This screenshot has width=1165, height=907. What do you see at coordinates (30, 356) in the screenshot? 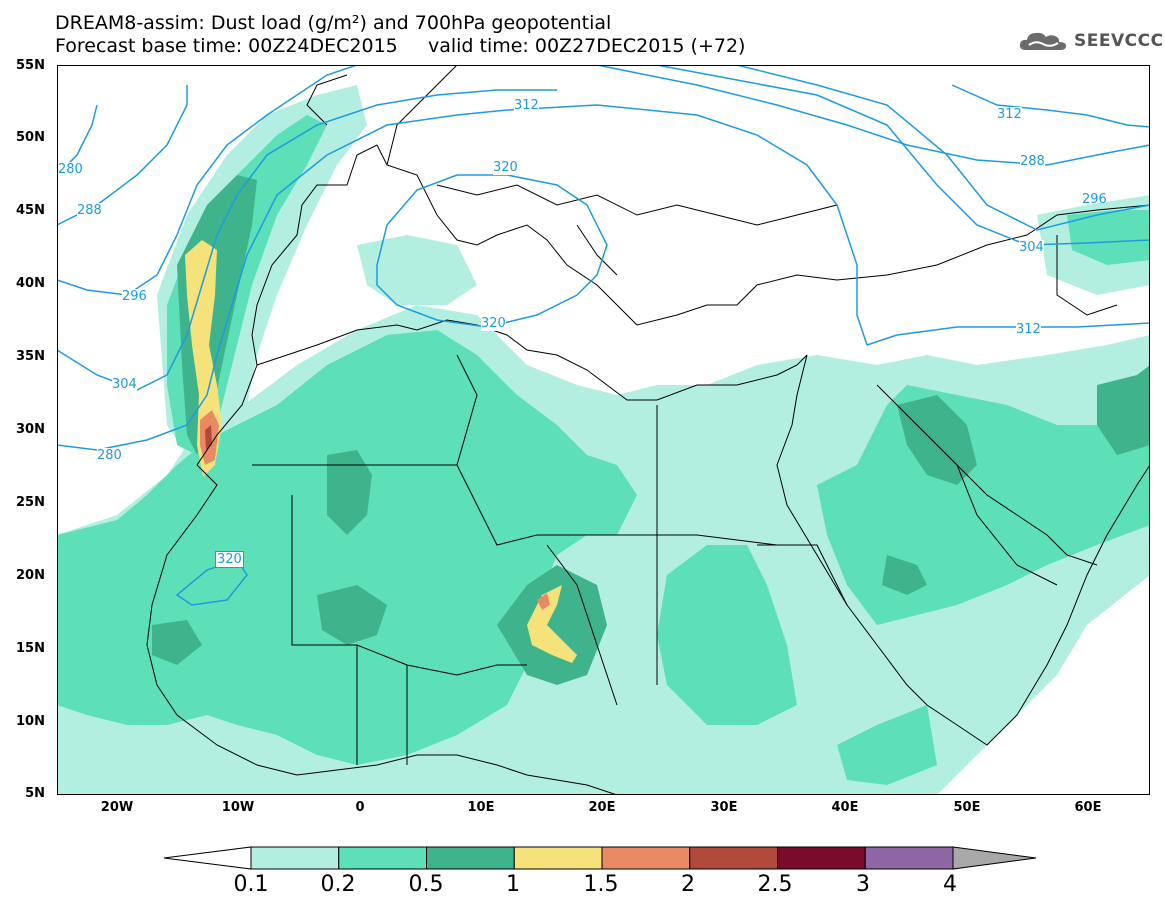
I see `lat-label: 35N` at bounding box center [30, 356].